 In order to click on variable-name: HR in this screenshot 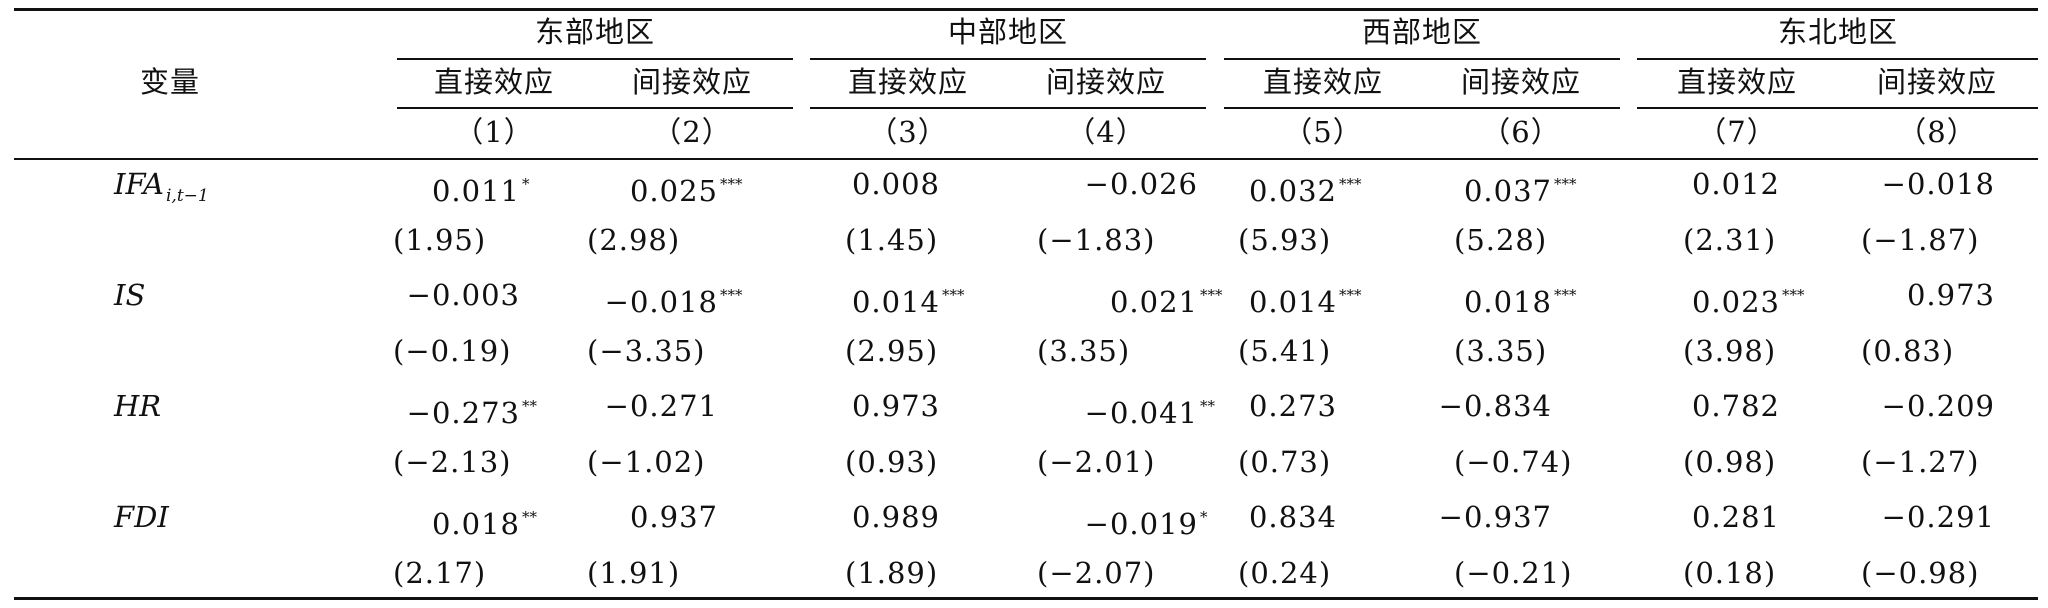, I will do `click(138, 406)`.